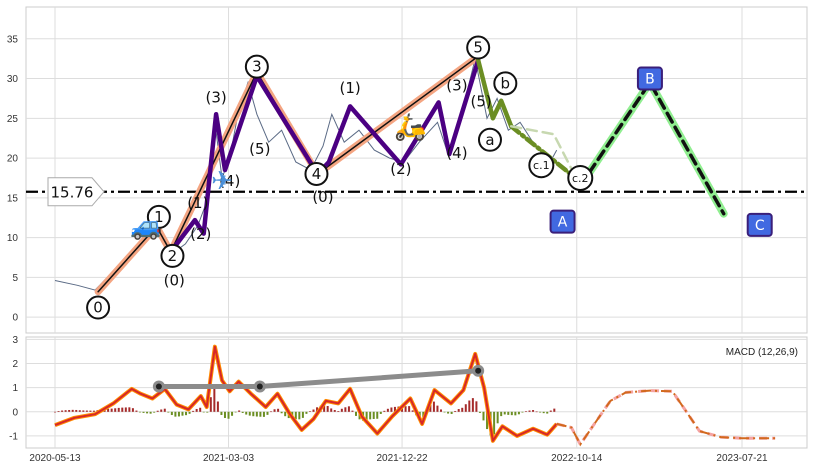 The height and width of the screenshot is (471, 814). What do you see at coordinates (410, 127) in the screenshot?
I see `scooter-icon: 🛵` at bounding box center [410, 127].